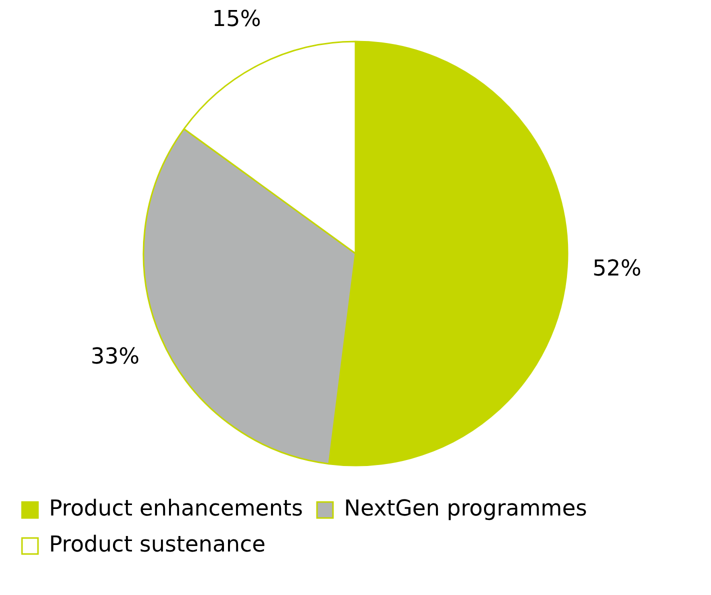 The width and height of the screenshot is (711, 595). I want to click on data-label: 15%, so click(237, 19).